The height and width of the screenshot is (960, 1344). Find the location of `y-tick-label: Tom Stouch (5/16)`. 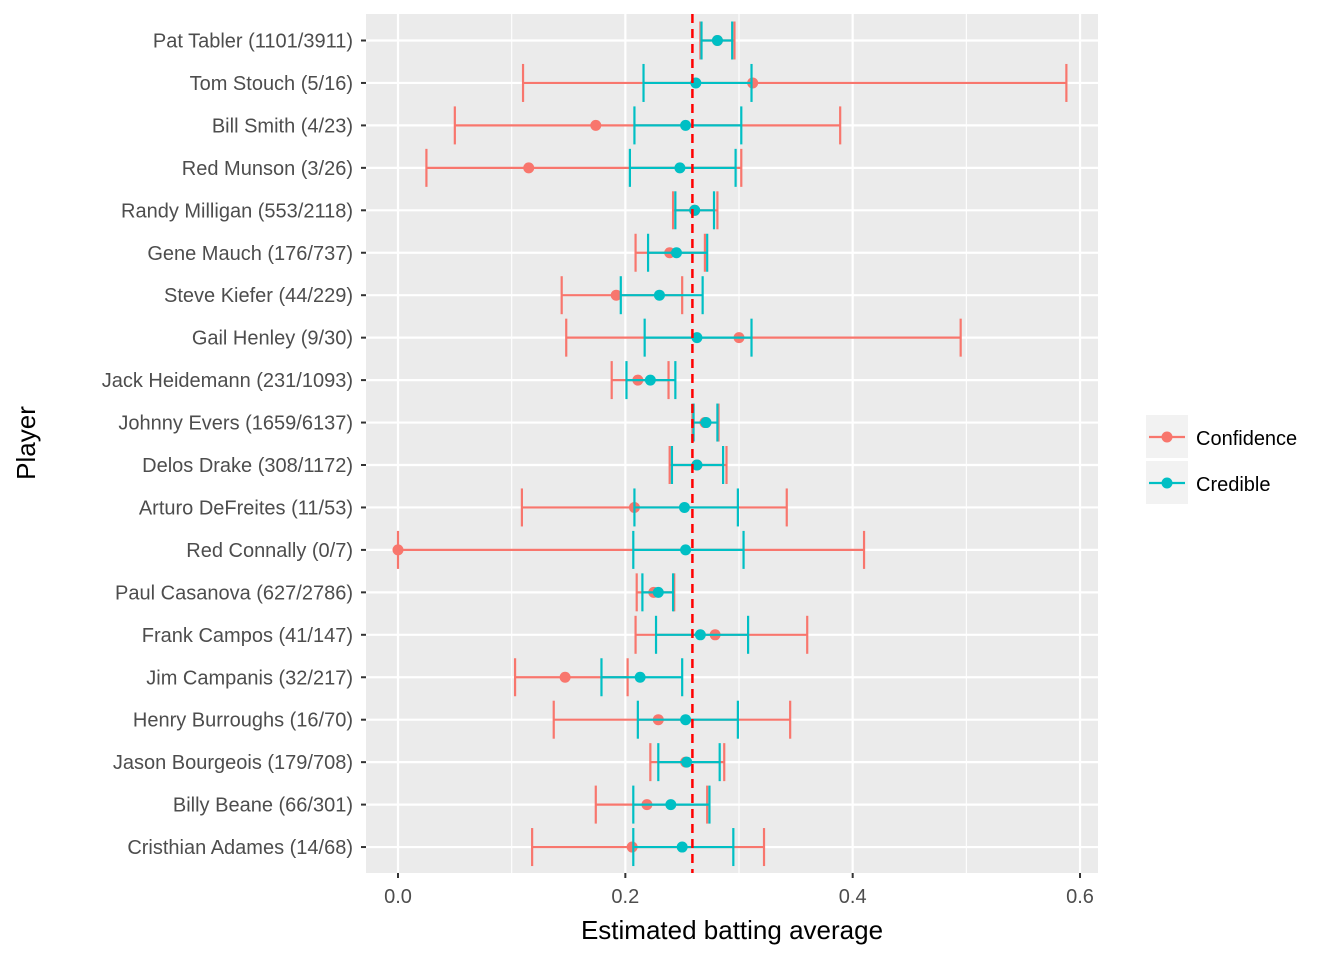

y-tick-label: Tom Stouch (5/16) is located at coordinates (271, 84).